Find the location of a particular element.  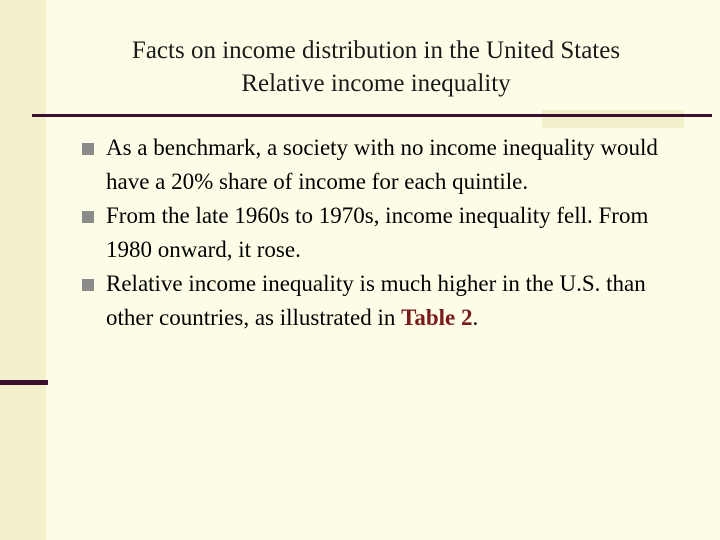

table-2-link: Table 2 is located at coordinates (437, 317).